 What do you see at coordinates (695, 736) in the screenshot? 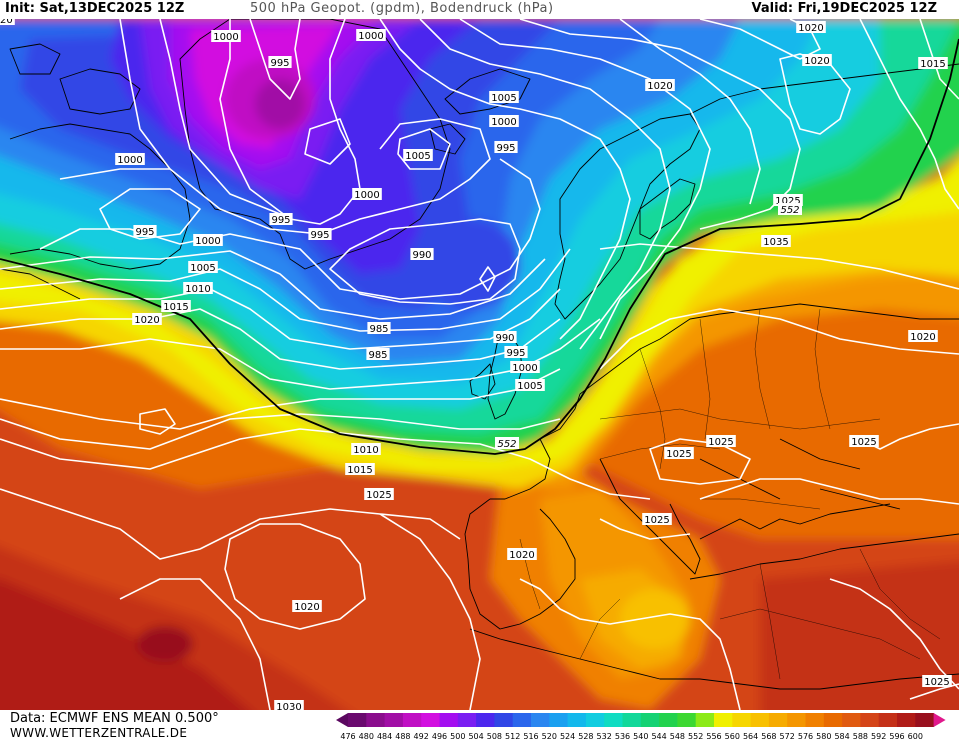
I see `legend-tick-label: 552` at bounding box center [695, 736].